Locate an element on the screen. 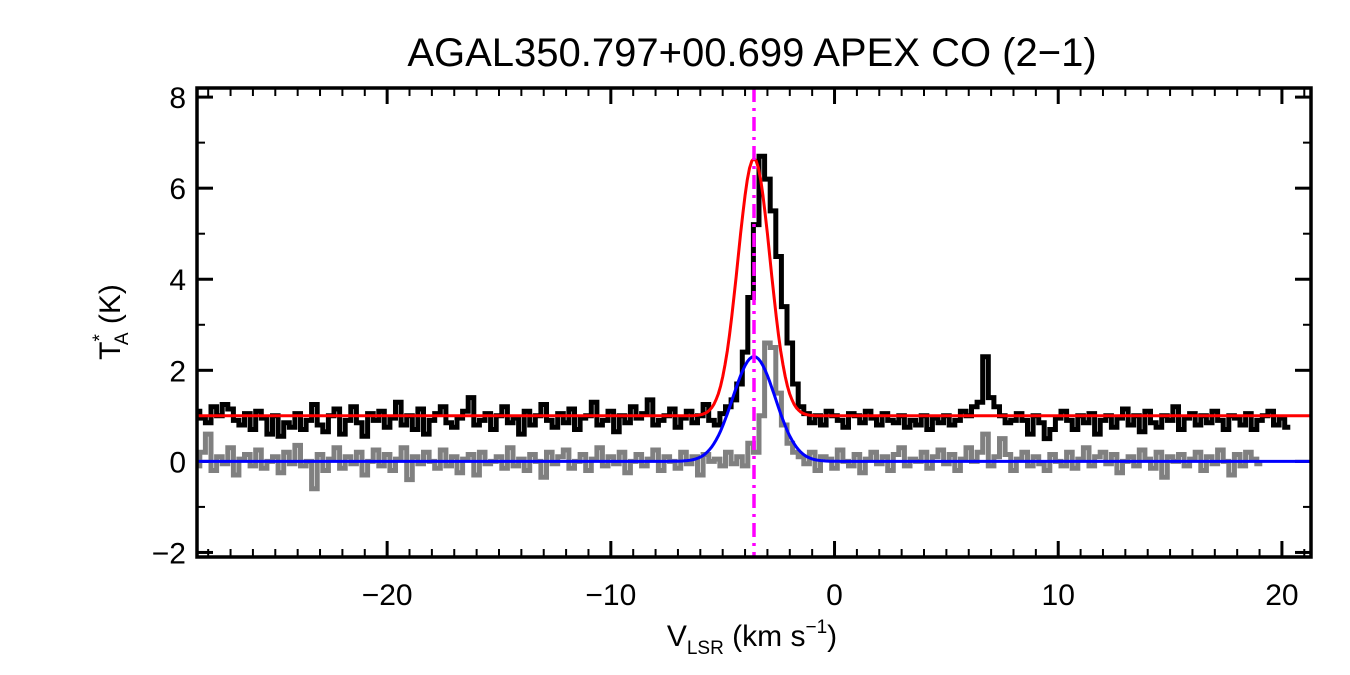  x-tick-label: 0 is located at coordinates (834, 595).